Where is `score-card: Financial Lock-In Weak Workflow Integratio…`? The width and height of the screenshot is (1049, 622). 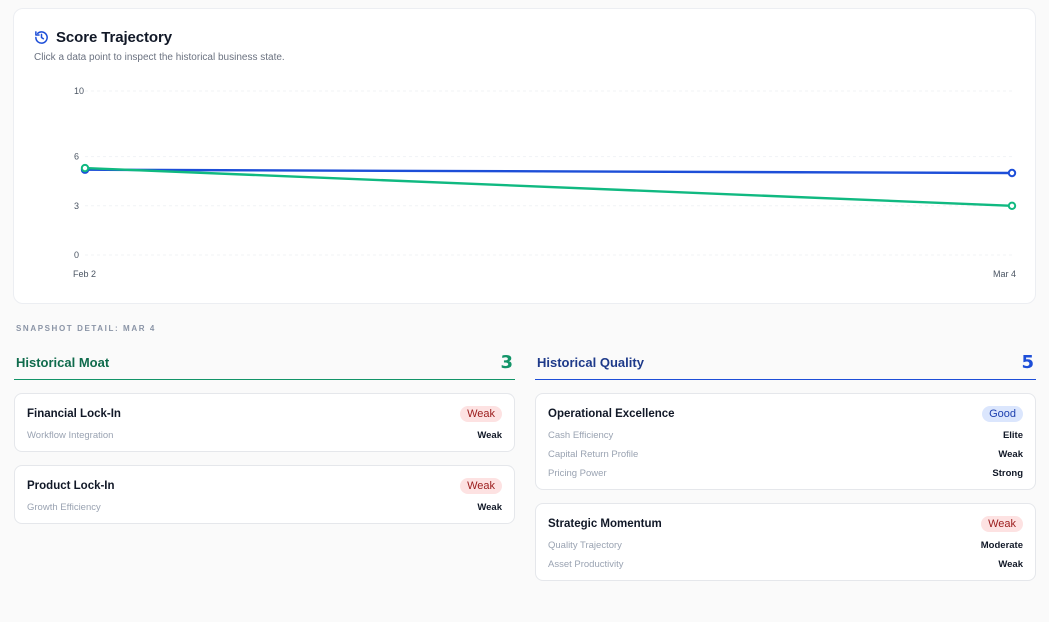 score-card: Financial Lock-In Weak Workflow Integratio… is located at coordinates (264, 422).